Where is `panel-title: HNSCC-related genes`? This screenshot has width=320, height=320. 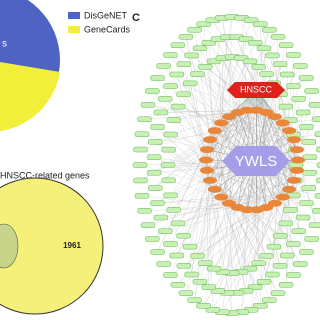
panel-title: HNSCC-related genes is located at coordinates (45, 175).